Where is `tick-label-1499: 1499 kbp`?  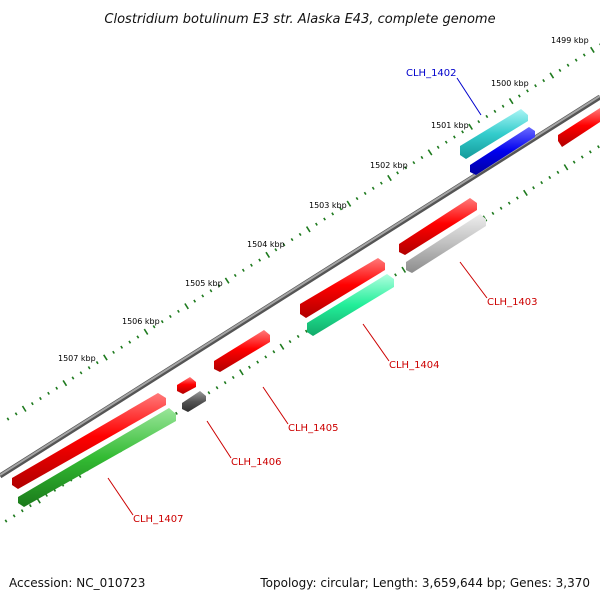 tick-label-1499: 1499 kbp is located at coordinates (570, 40).